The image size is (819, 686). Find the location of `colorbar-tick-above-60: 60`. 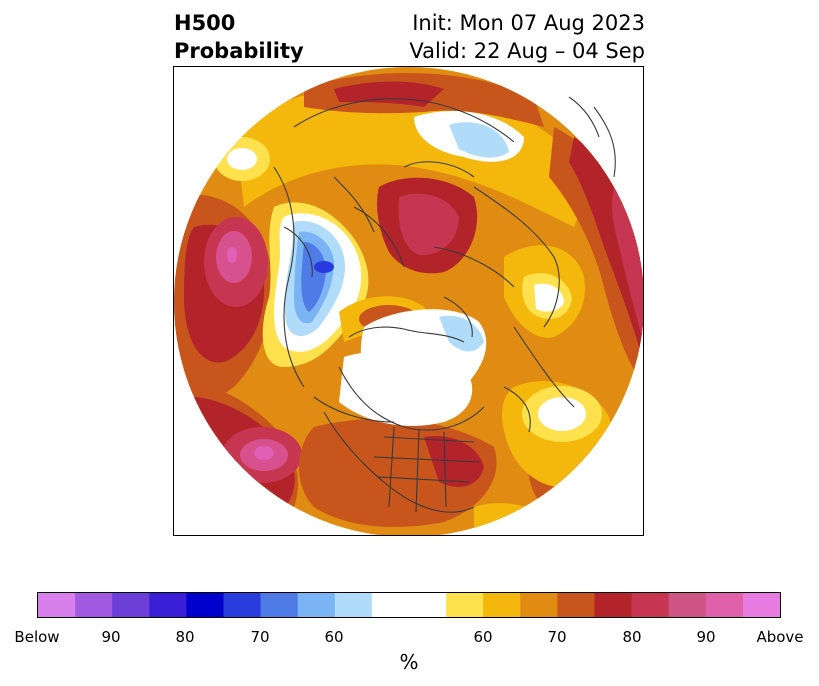

colorbar-tick-above-60: 60 is located at coordinates (483, 637).